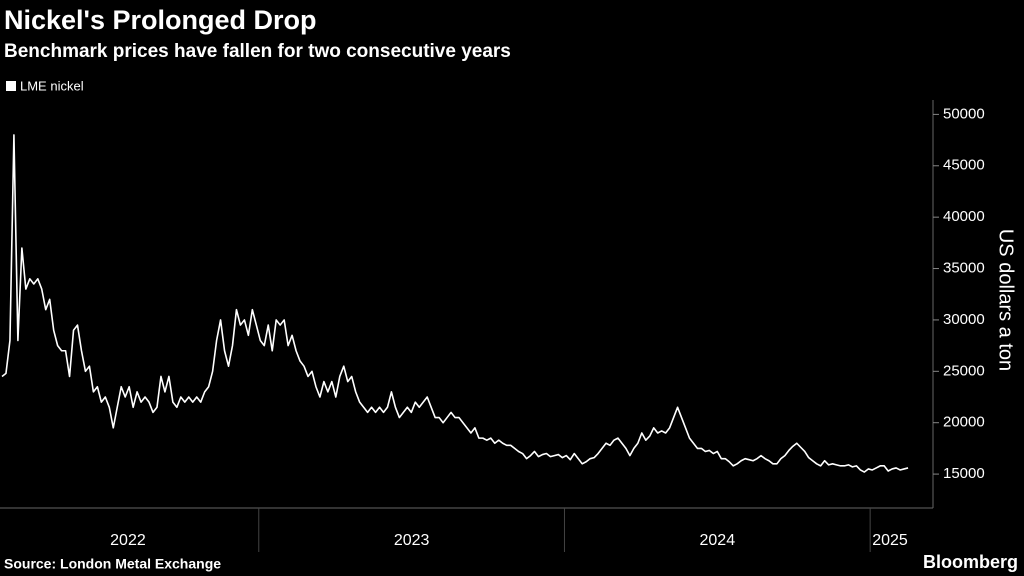 The width and height of the screenshot is (1024, 576). What do you see at coordinates (112, 564) in the screenshot?
I see `source: Source: London Metal Exchange` at bounding box center [112, 564].